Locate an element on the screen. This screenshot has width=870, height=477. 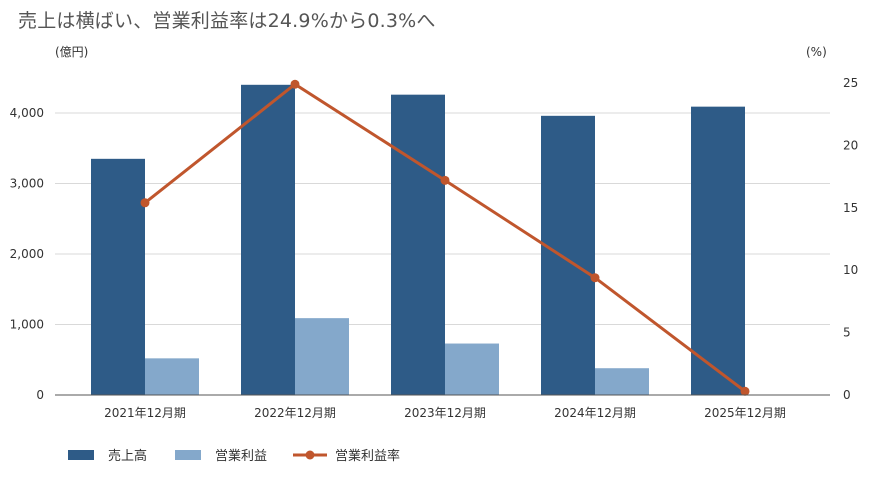
legend-label: 営業利益率 is located at coordinates (367, 456).